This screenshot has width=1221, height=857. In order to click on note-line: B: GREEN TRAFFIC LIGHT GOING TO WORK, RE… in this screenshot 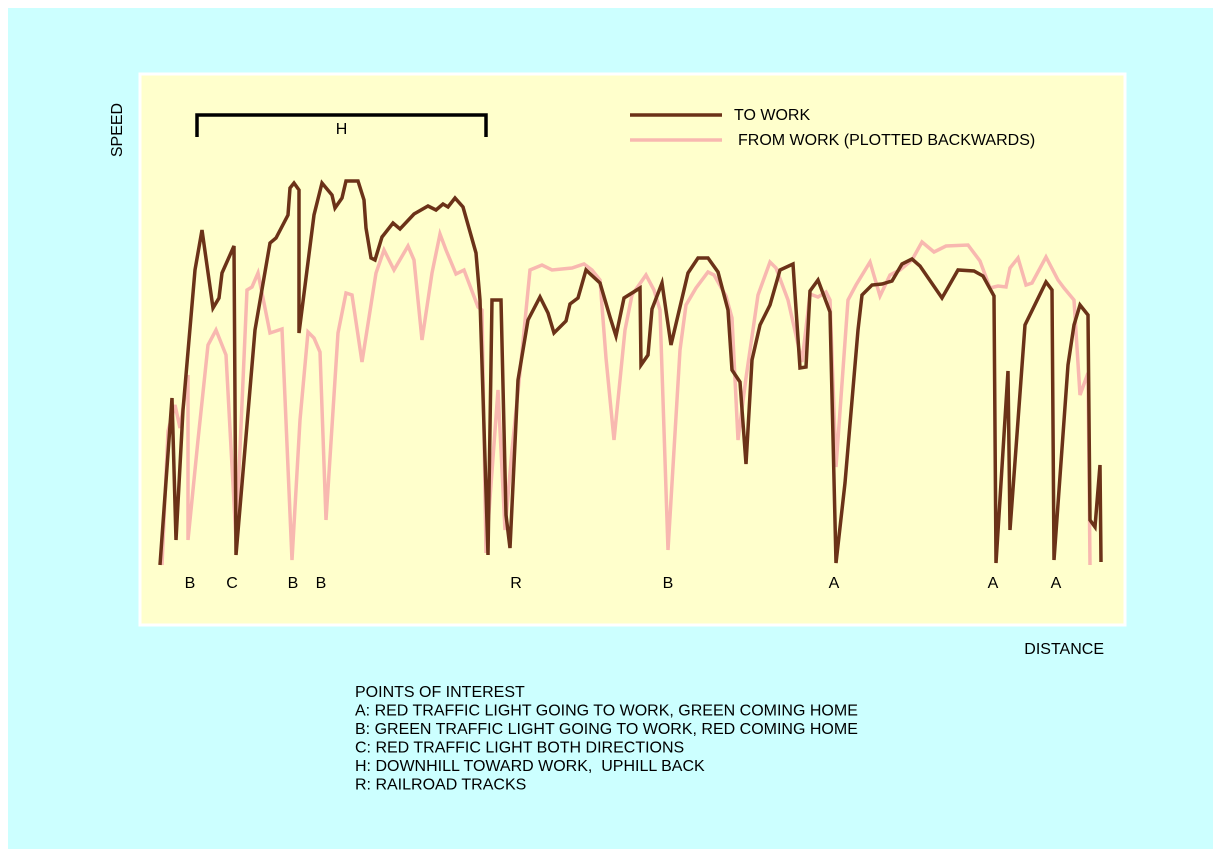, I will do `click(606, 729)`.